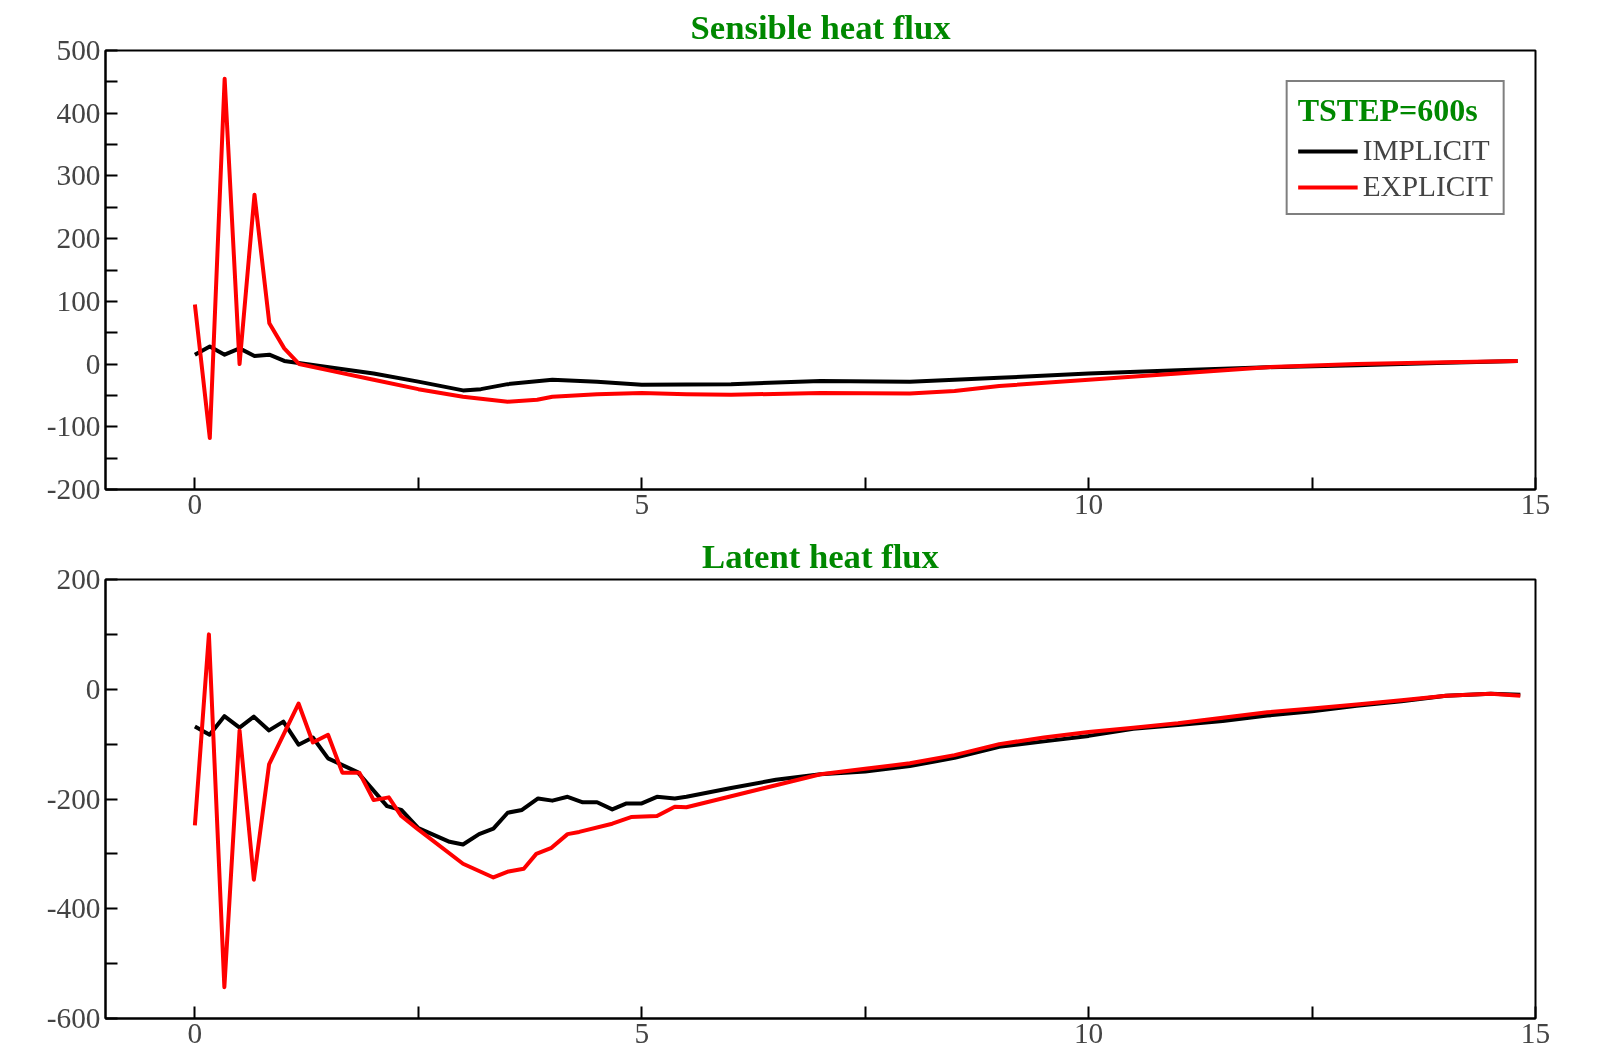 This screenshot has width=1623, height=1062. I want to click on chart-title: Sensible heat flux, so click(821, 26).